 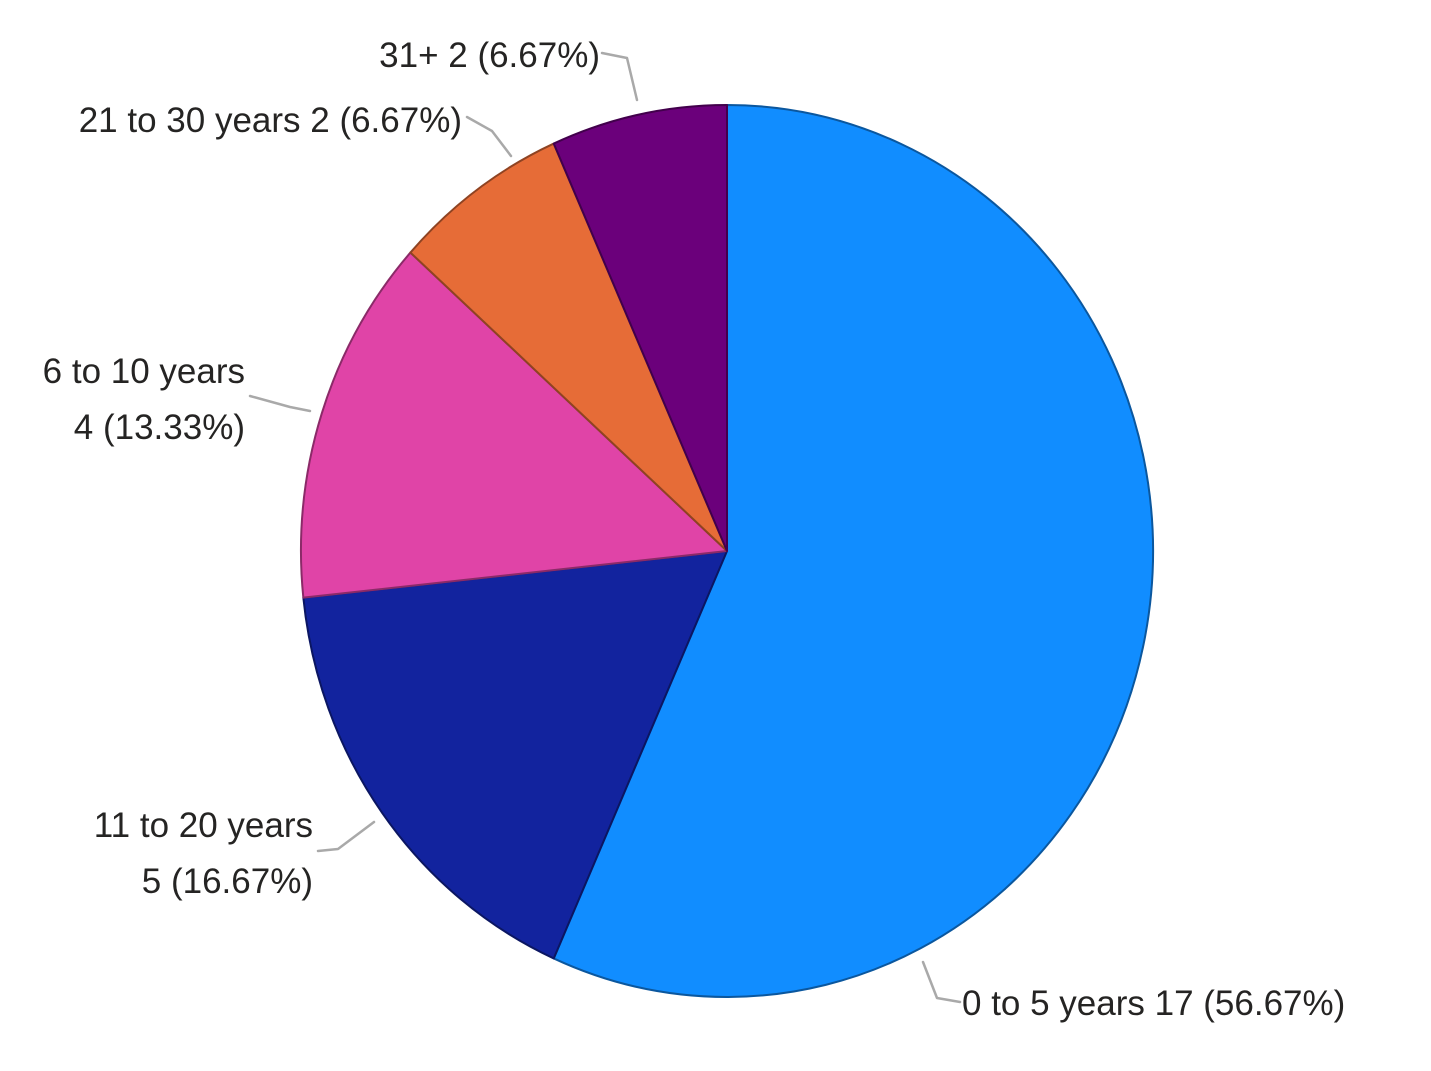 What do you see at coordinates (1154, 1003) in the screenshot?
I see `slice-label-0-to-5-years: 0 to 5 years 17 (56.67%)` at bounding box center [1154, 1003].